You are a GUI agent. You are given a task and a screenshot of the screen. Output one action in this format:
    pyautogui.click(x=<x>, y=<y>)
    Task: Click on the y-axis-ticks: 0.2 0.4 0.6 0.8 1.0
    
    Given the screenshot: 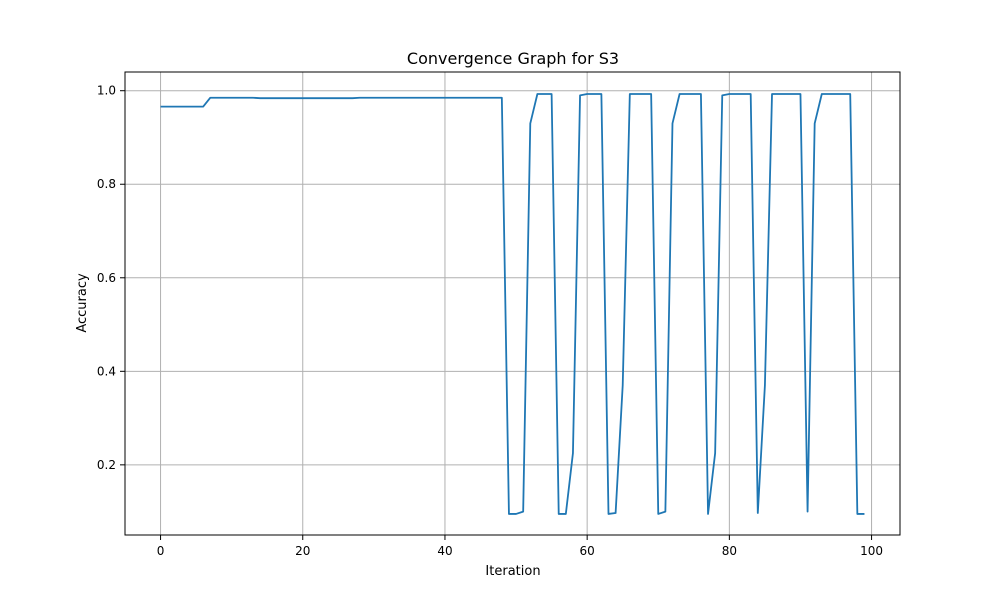 What is the action you would take?
    pyautogui.click(x=111, y=278)
    